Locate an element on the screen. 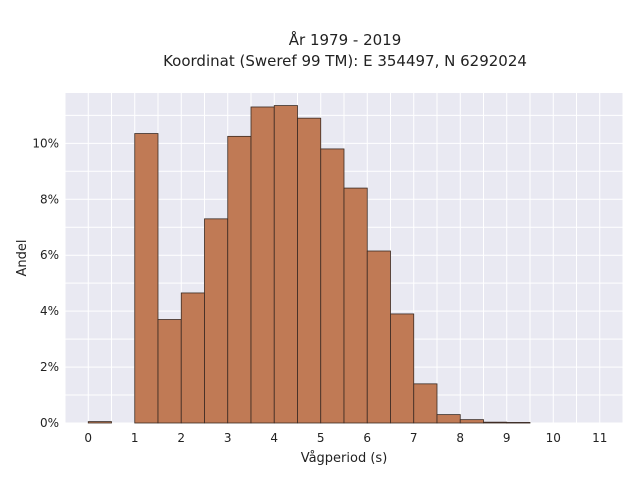  x-tick-label: 2 is located at coordinates (181, 438).